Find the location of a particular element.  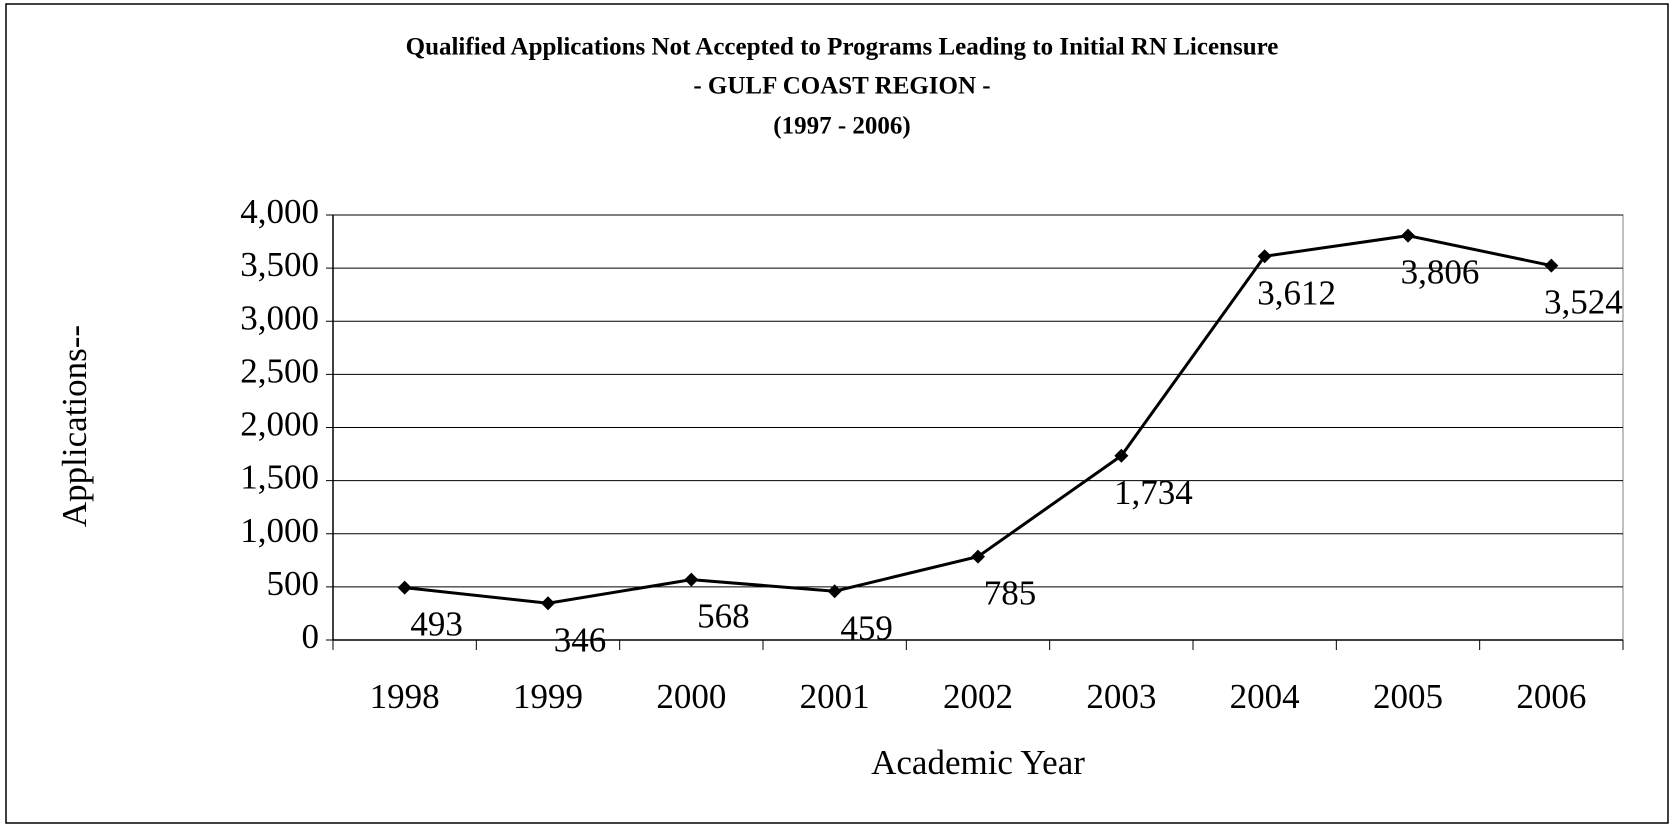

x-tick-label: 2002 is located at coordinates (978, 696).